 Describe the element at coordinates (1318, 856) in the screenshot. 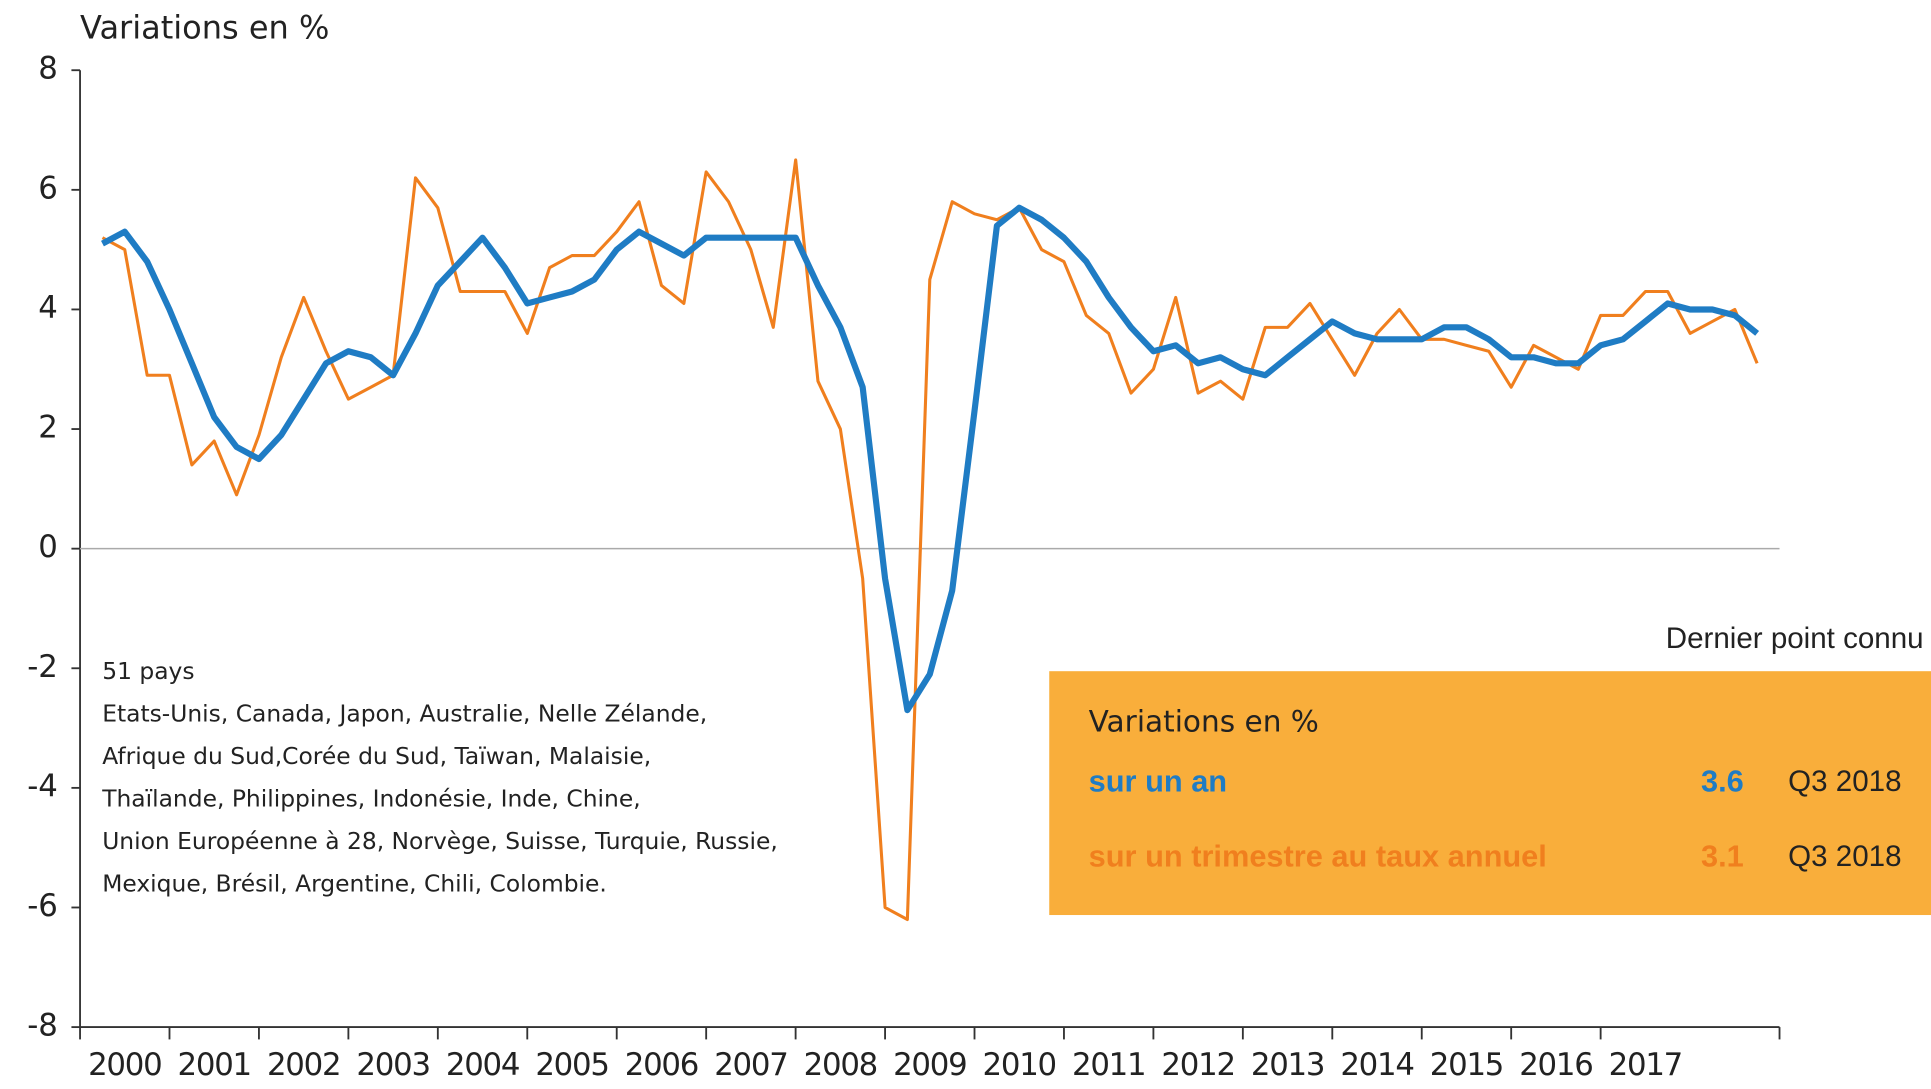

I see `legend-entry: sur un trimestre au taux annuel` at that location.